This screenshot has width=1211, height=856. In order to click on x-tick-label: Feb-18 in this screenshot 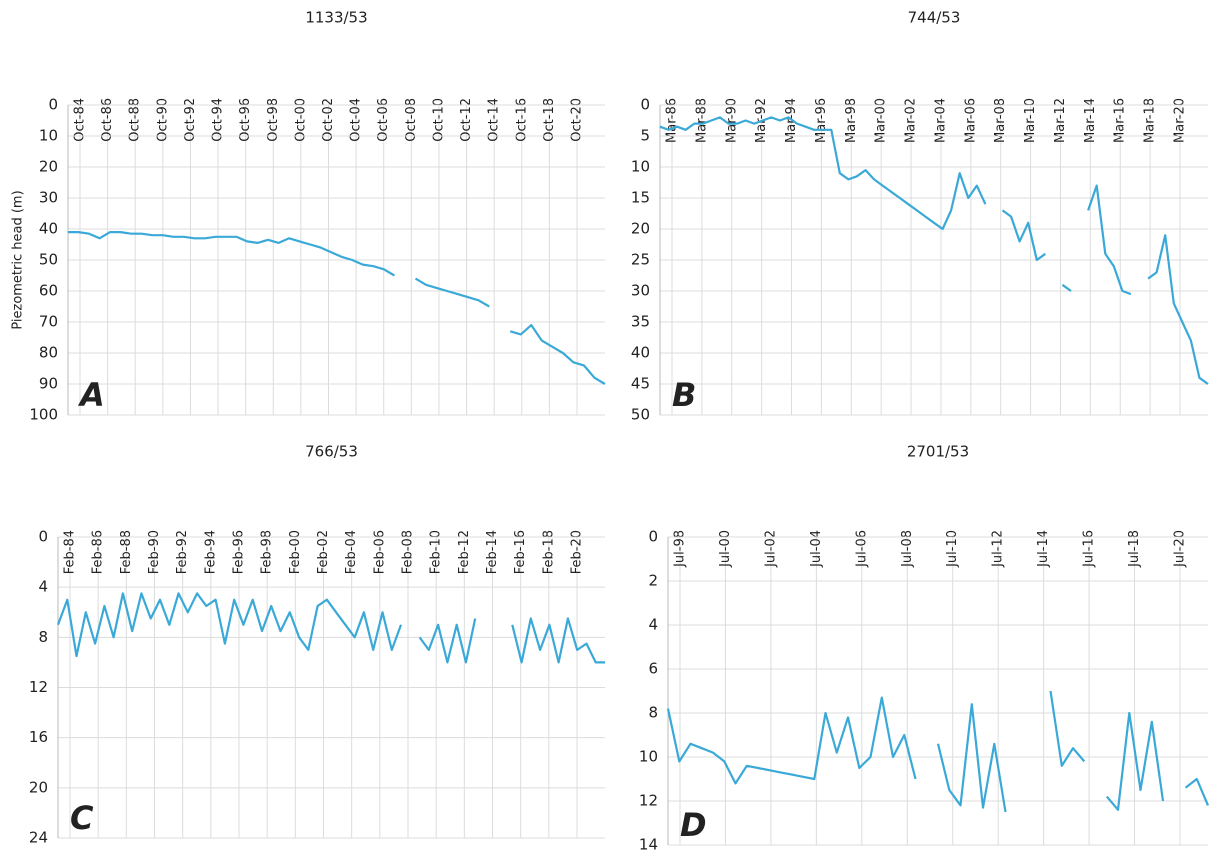, I will do `click(548, 552)`.